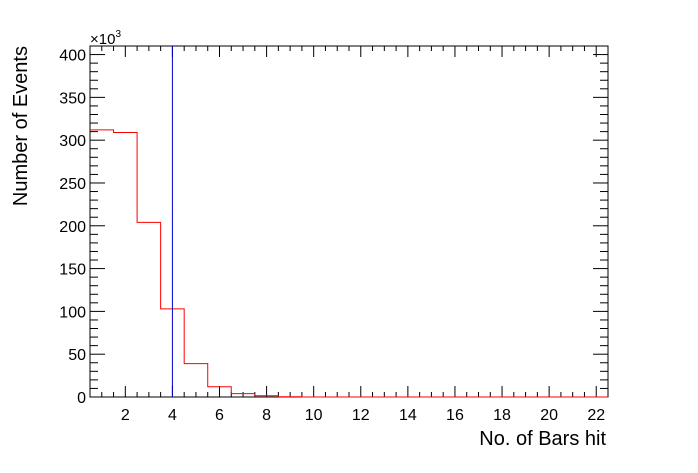 The width and height of the screenshot is (698, 473). I want to click on x-tick-label: 12, so click(361, 415).